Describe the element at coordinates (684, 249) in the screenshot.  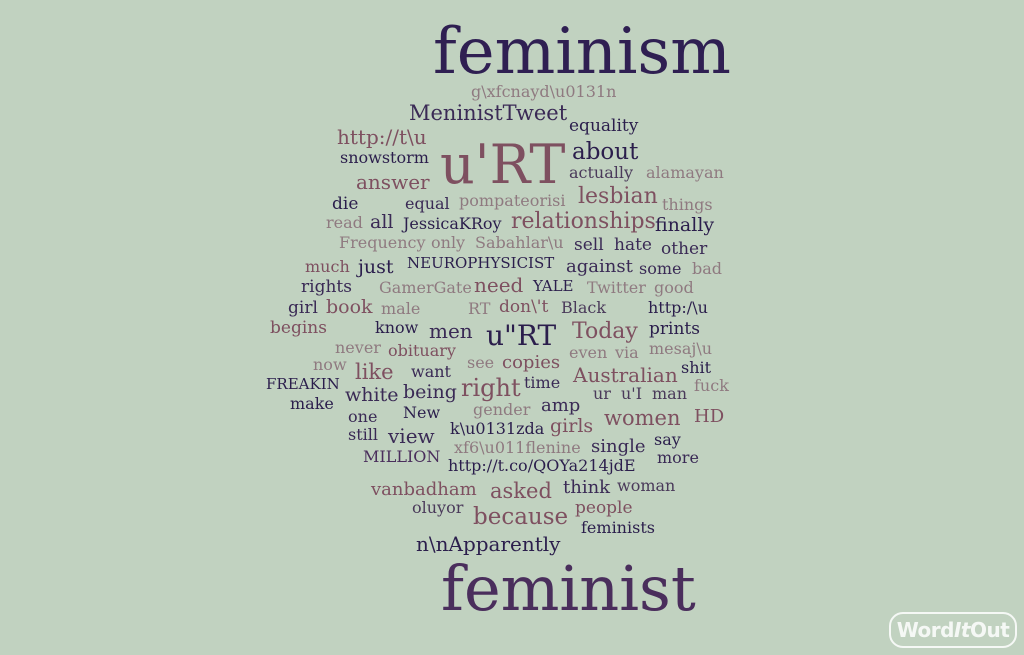
I see `cloud-word: other` at that location.